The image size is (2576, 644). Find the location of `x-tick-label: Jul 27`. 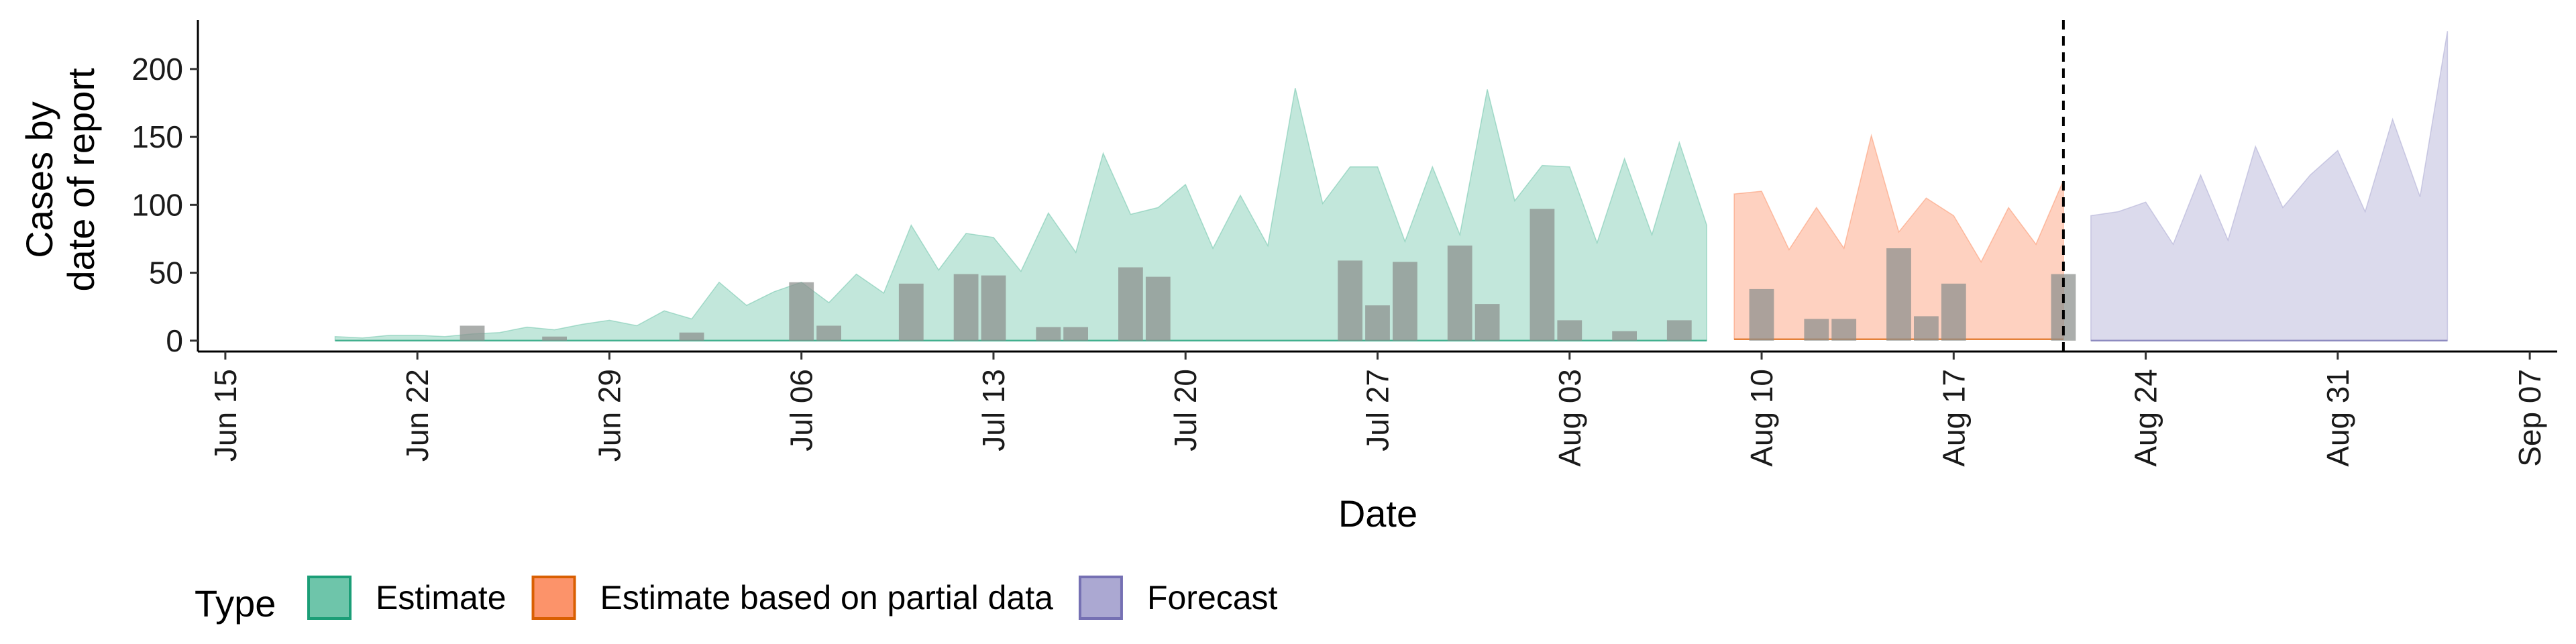

x-tick-label: Jul 27 is located at coordinates (1377, 410).